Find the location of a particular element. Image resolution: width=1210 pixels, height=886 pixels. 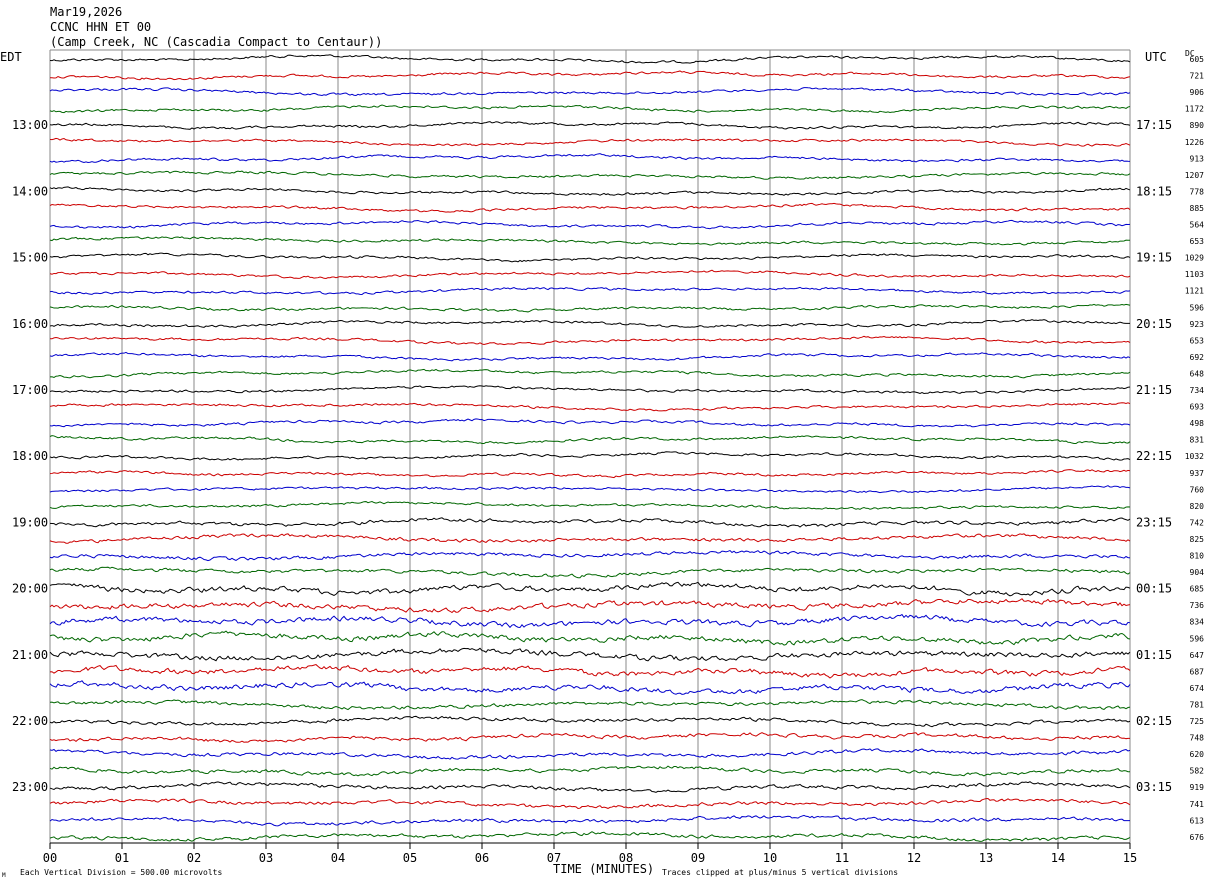

x-tick-label: 07 is located at coordinates (554, 858).